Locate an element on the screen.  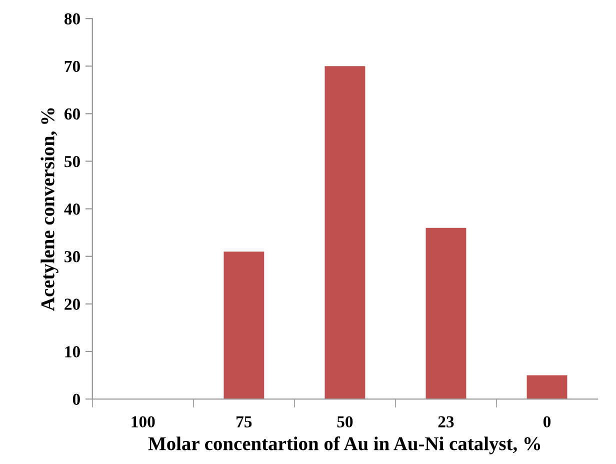
y-tick-label: 20 is located at coordinates (72, 304).